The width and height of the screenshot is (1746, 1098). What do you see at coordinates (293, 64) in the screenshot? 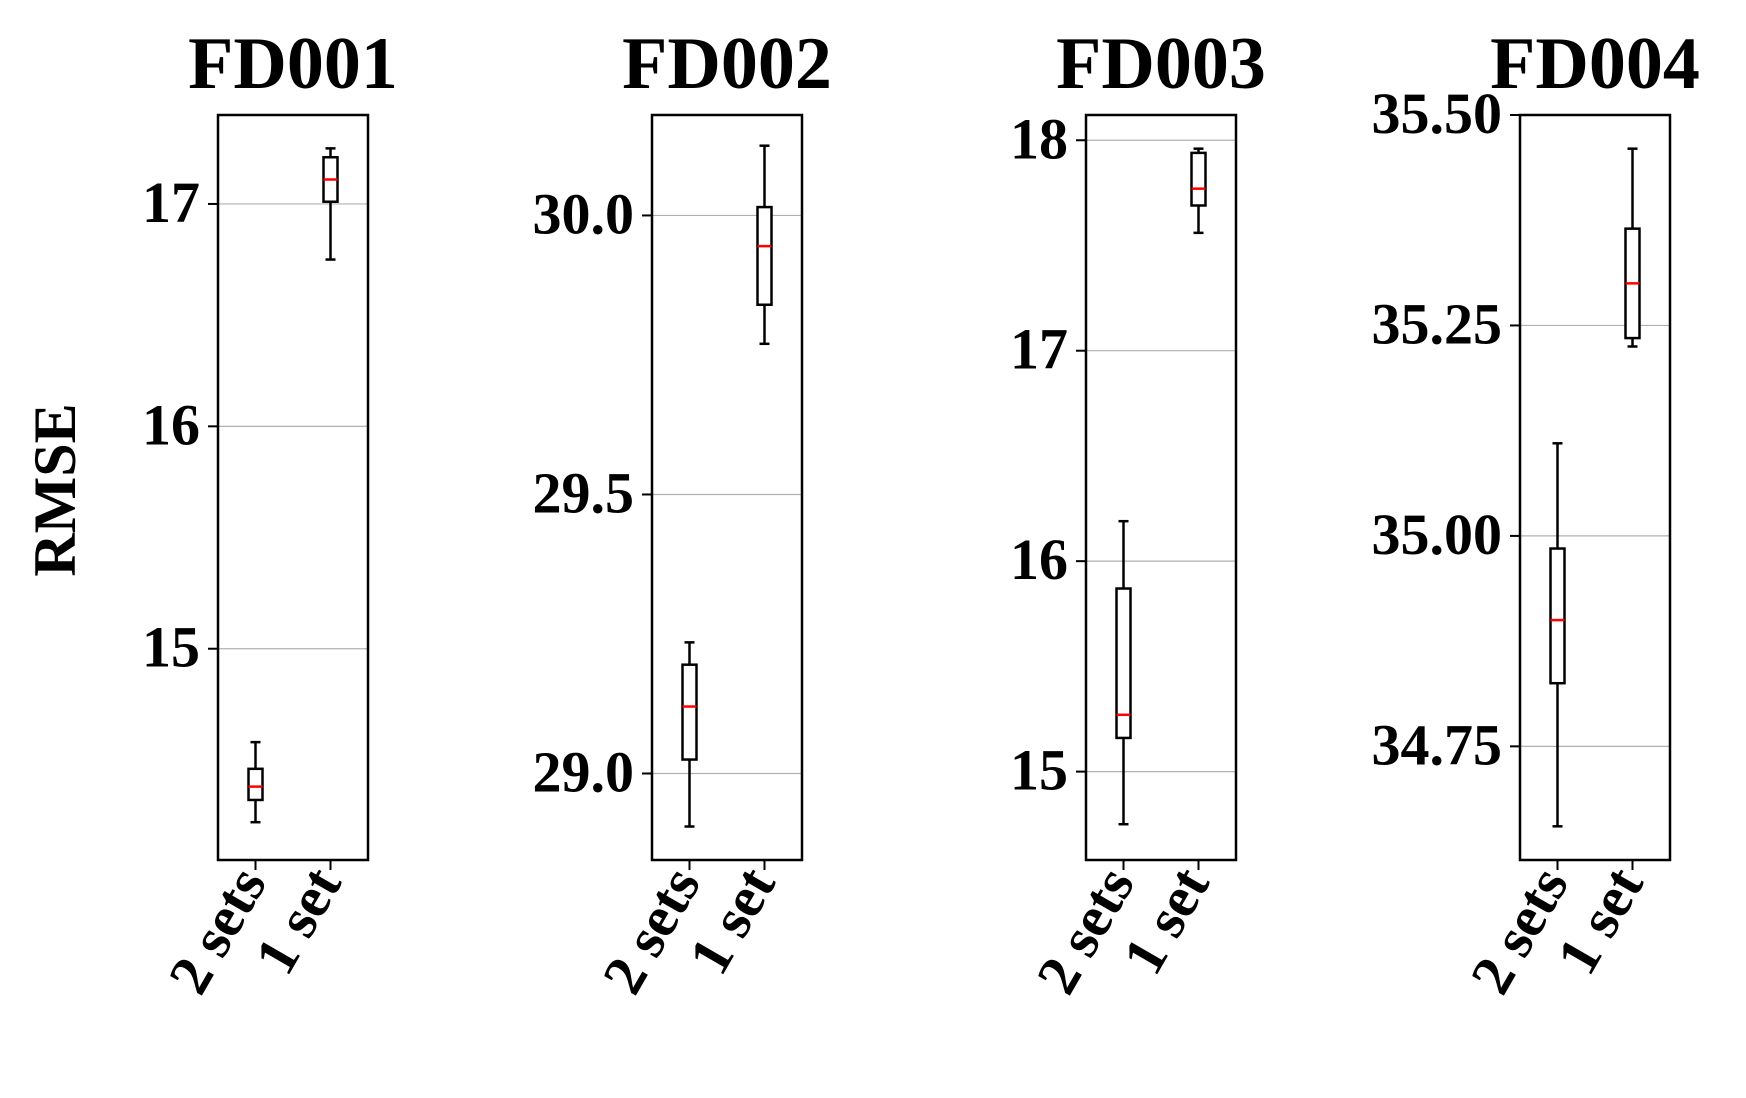
I see `subplot-title: FD001` at bounding box center [293, 64].